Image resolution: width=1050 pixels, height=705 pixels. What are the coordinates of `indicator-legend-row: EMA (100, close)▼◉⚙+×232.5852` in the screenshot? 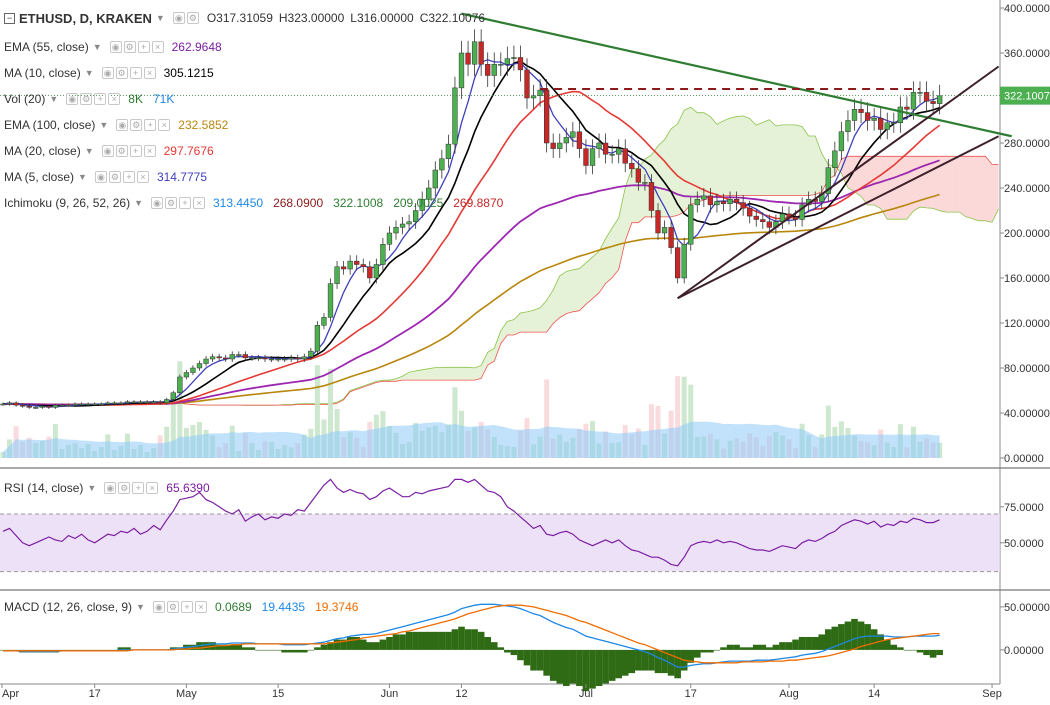 It's located at (121, 125).